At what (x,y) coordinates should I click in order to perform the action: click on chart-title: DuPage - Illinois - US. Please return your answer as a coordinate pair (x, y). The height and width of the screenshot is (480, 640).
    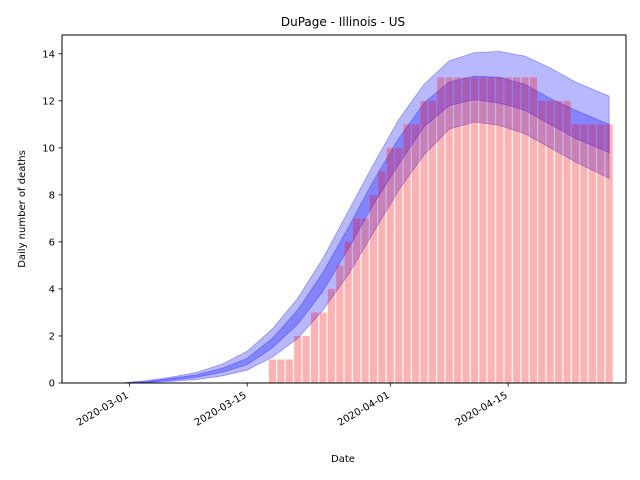
    Looking at the image, I should click on (343, 22).